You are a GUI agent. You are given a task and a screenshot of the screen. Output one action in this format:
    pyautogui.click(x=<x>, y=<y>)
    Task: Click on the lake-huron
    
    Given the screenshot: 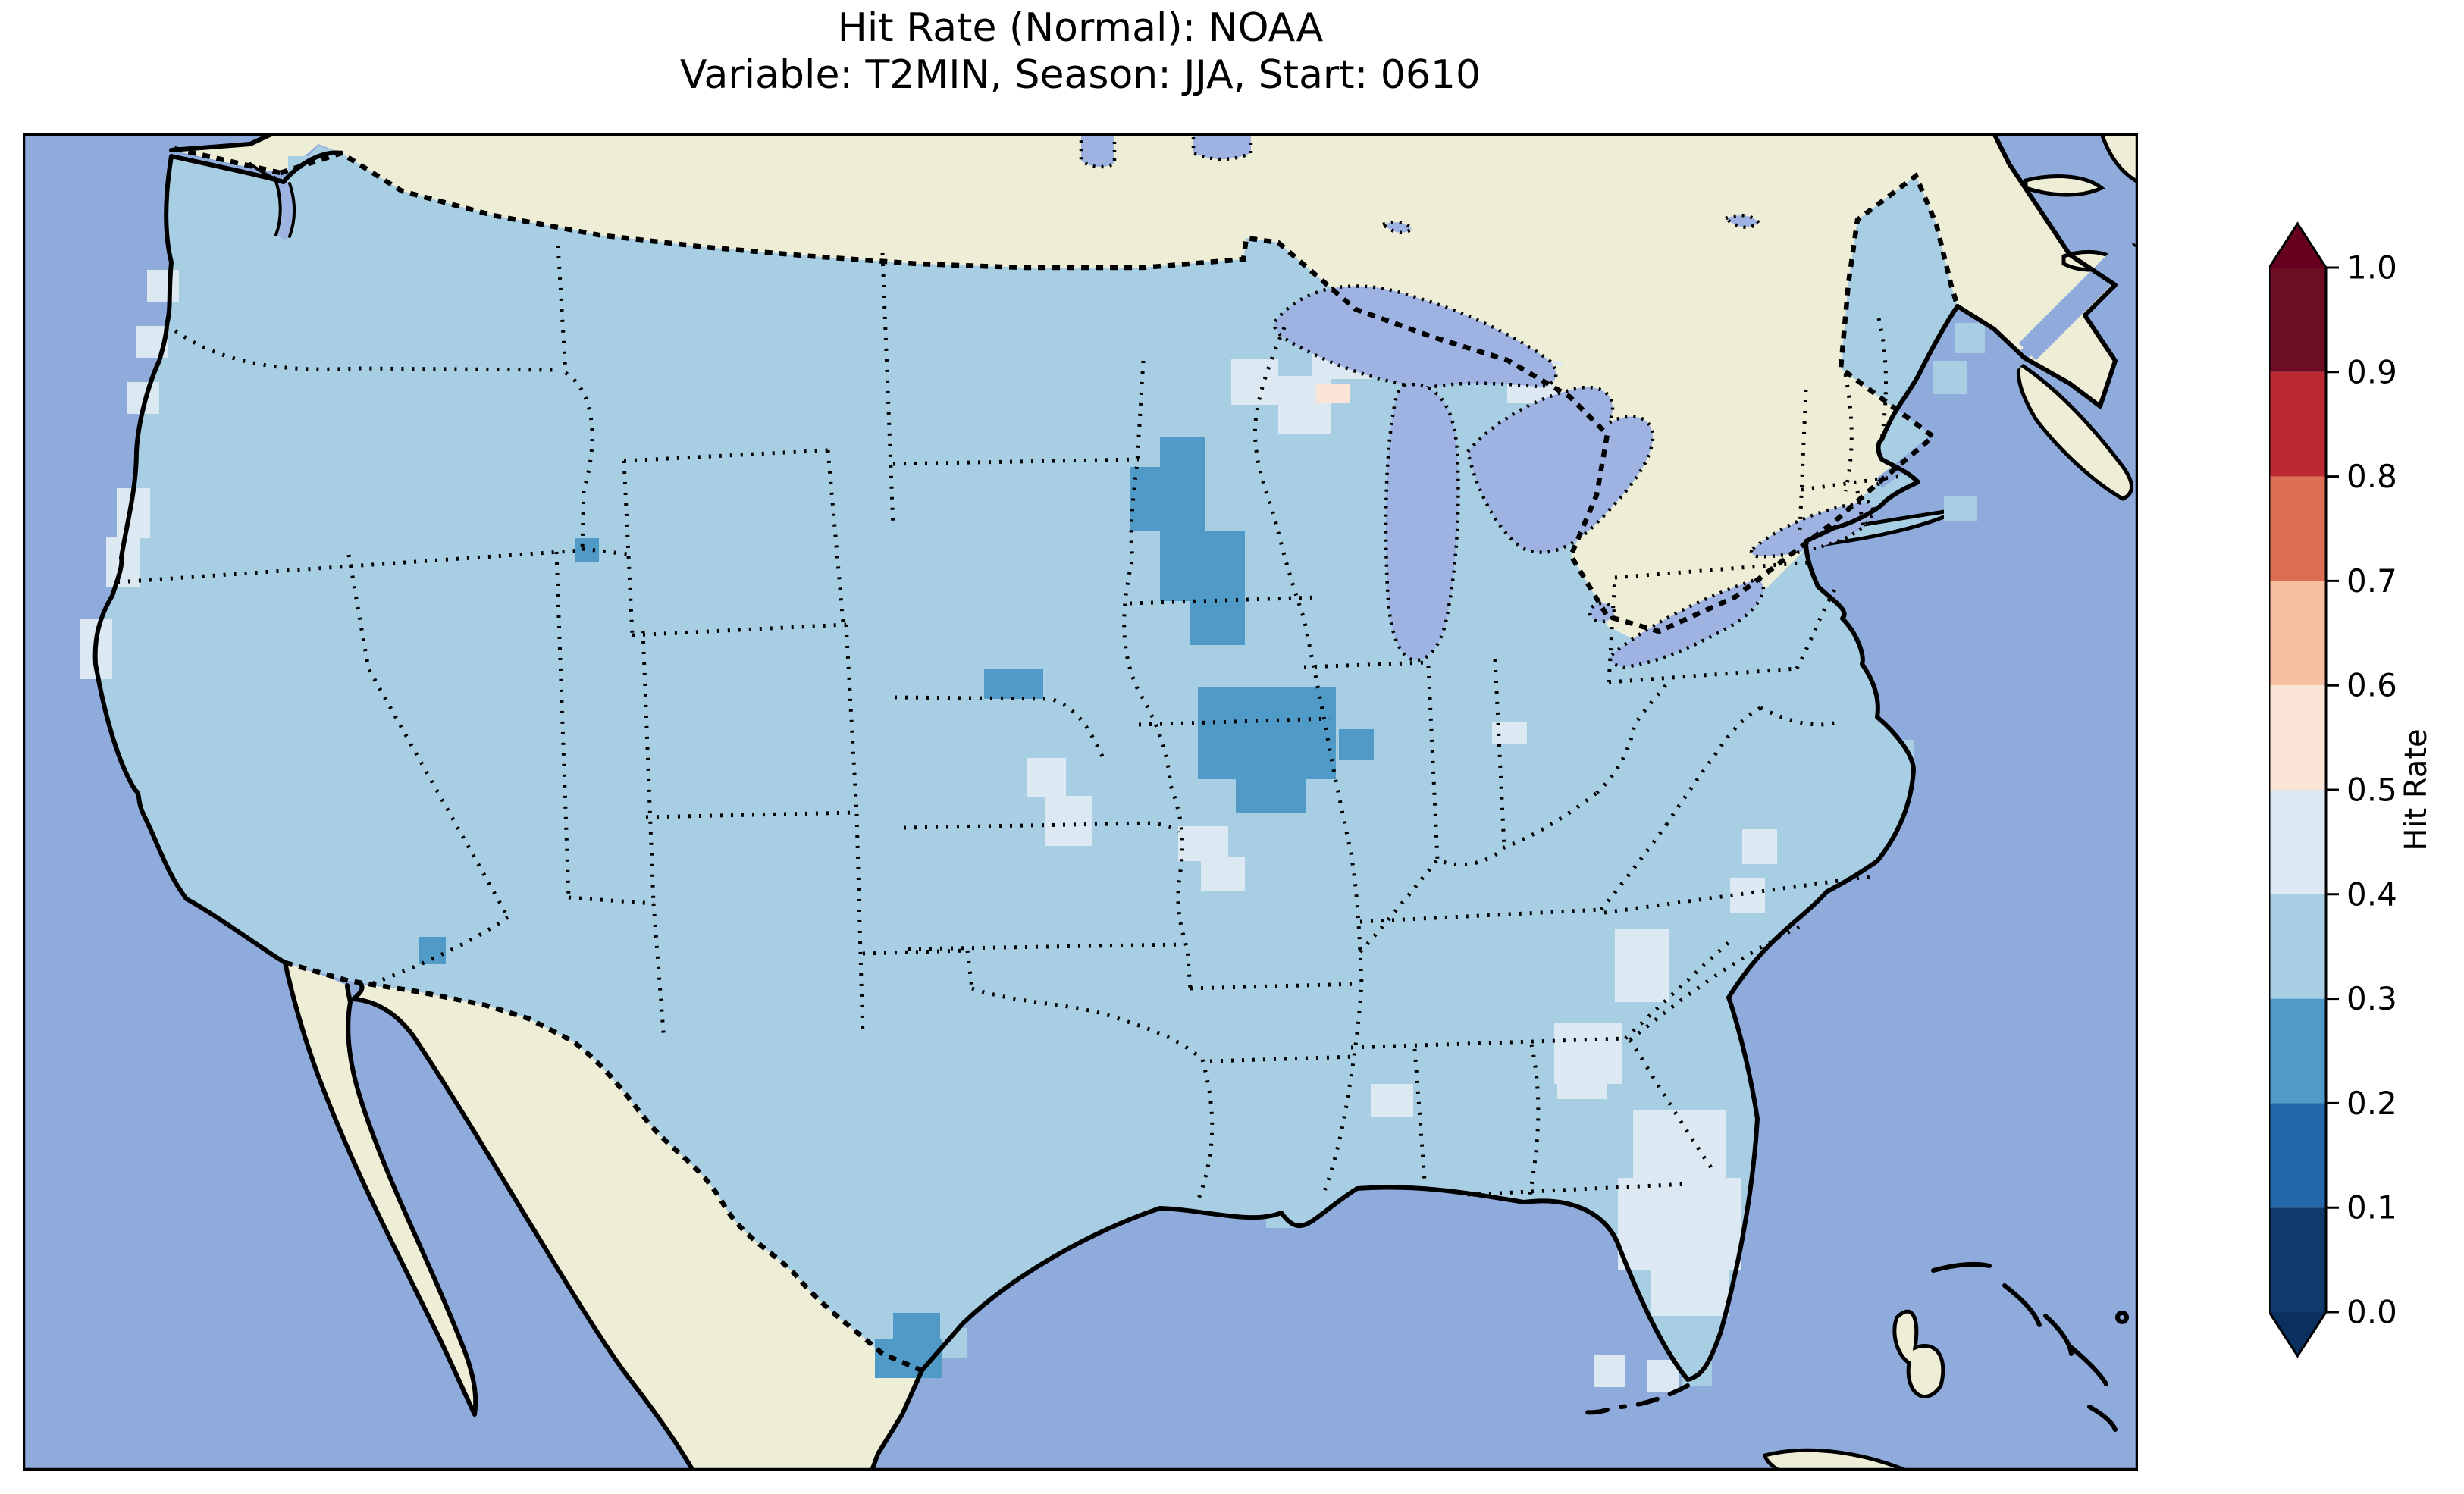 What is the action you would take?
    pyautogui.click(x=1561, y=469)
    